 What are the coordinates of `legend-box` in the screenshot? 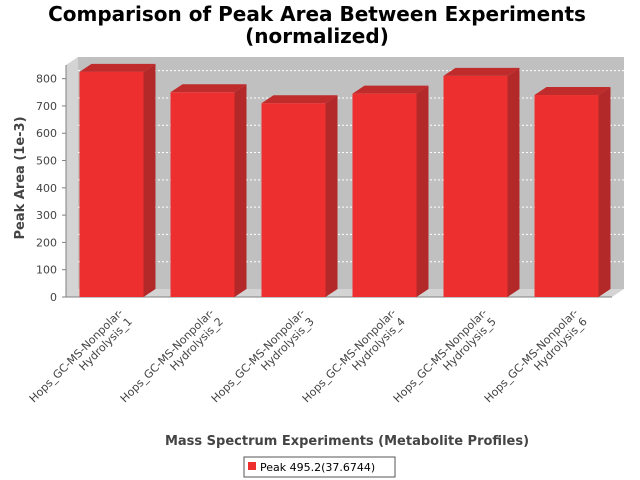 It's located at (319, 467).